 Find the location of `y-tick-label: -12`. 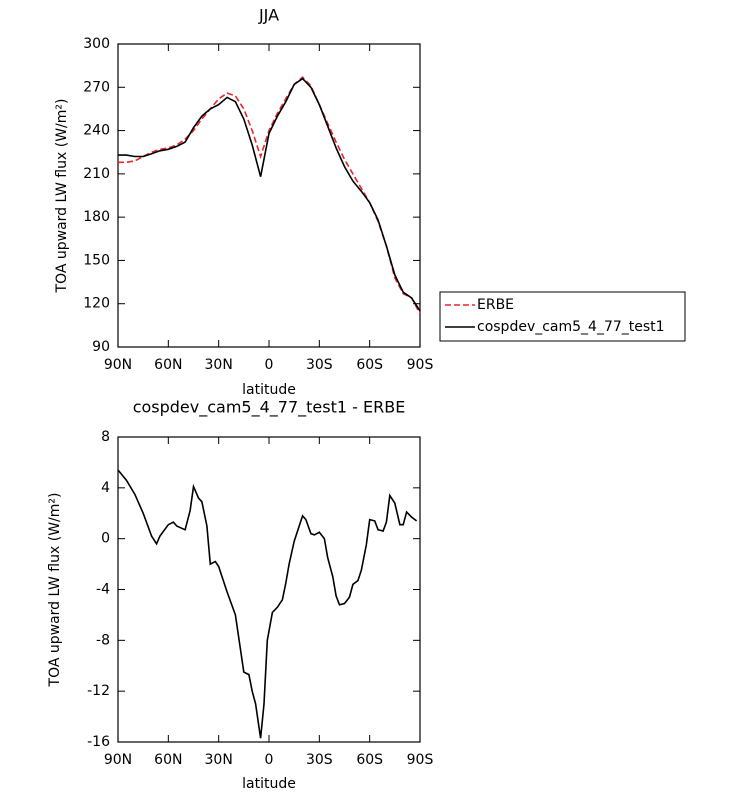

y-tick-label: -12 is located at coordinates (98, 691).